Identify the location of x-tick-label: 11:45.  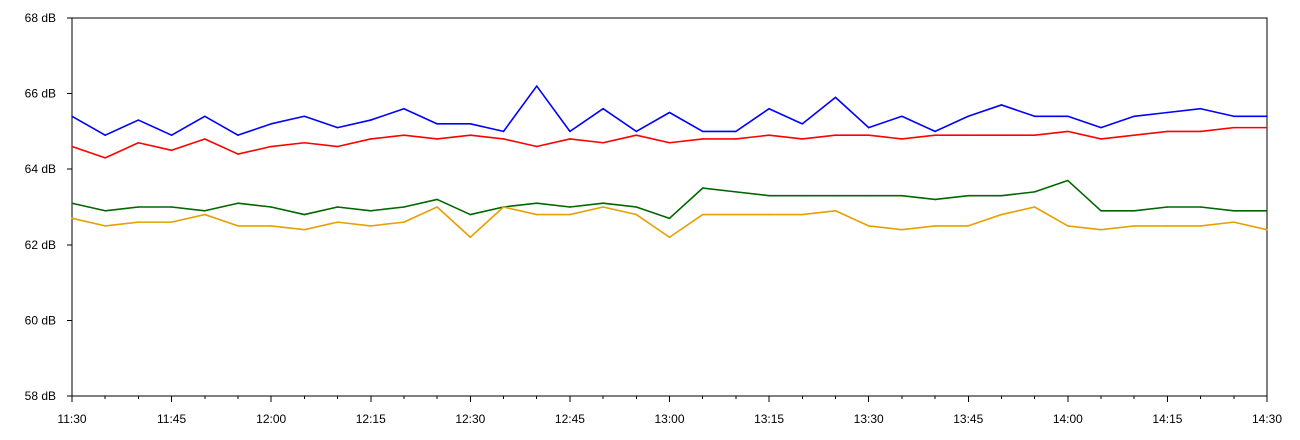
(171, 419).